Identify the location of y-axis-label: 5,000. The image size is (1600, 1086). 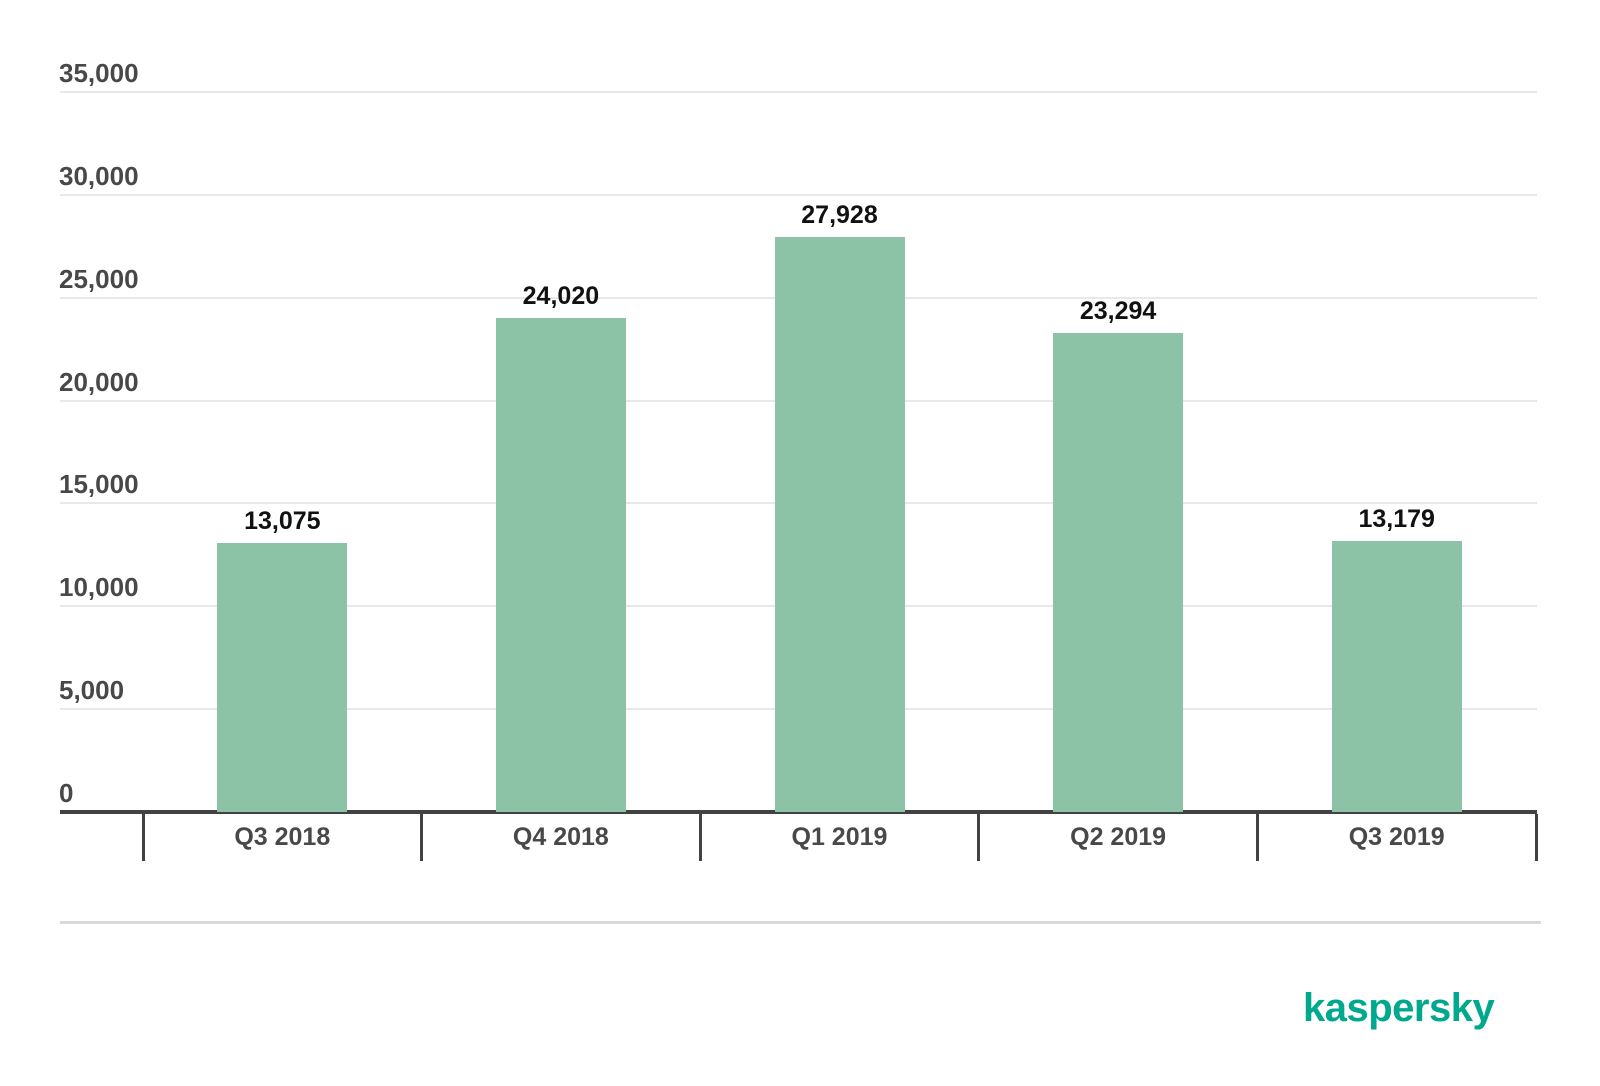
(92, 690).